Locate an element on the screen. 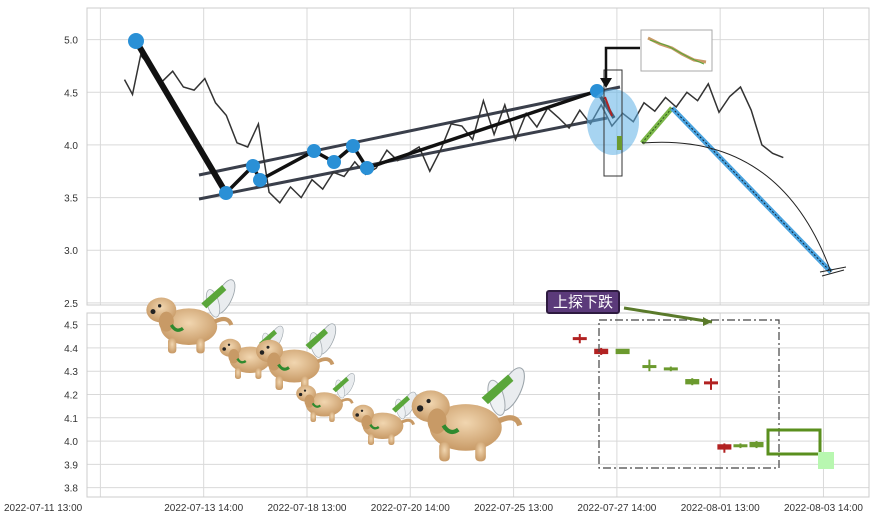 This screenshot has height=525, width=875. x-tick-label: 2022-07-13 14:00 is located at coordinates (203, 508).